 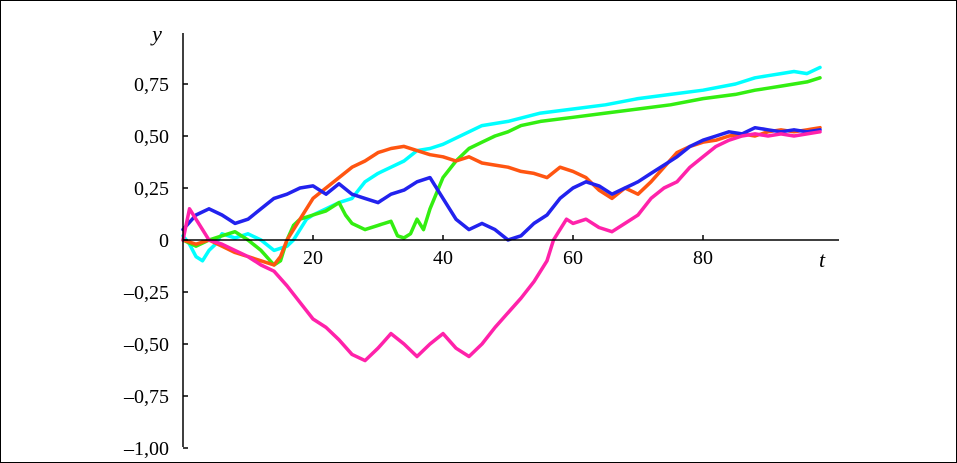 I want to click on y-tick-label: –1,00, so click(x=146, y=449).